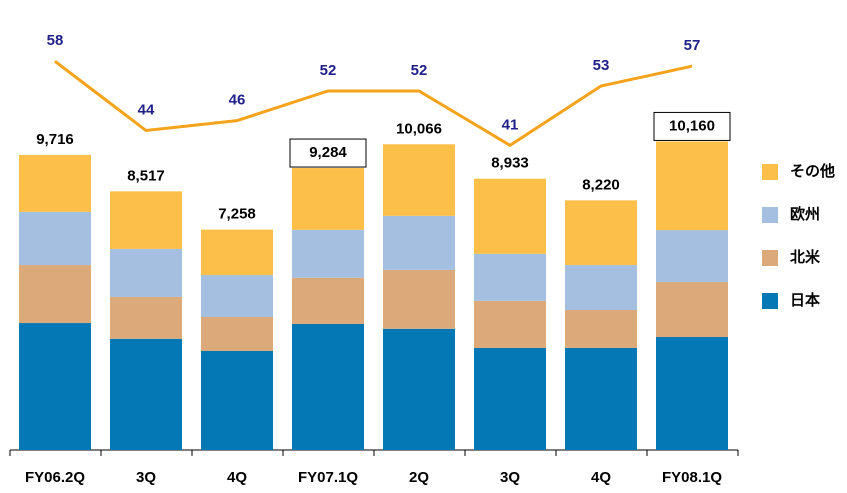 This screenshot has width=847, height=493. Describe the element at coordinates (812, 171) in the screenshot. I see `legend-label: その他` at that location.